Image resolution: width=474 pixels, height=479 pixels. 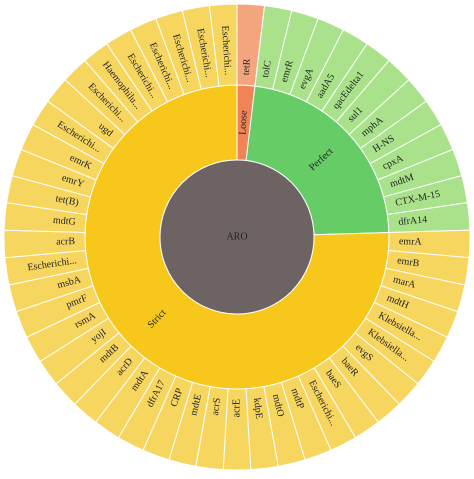 I want to click on leaf-label: dfrA14, so click(x=413, y=221).